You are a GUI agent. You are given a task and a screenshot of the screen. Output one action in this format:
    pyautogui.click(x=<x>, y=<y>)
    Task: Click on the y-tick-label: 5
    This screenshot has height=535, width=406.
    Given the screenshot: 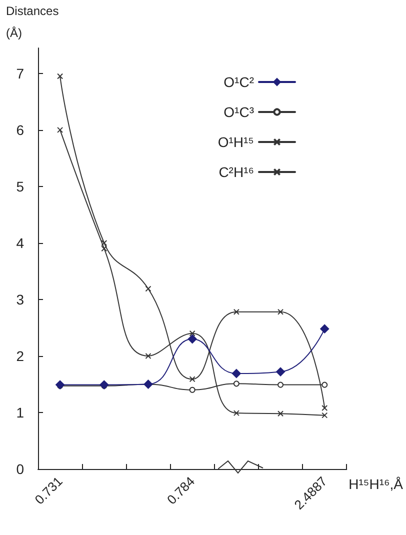 What is the action you would take?
    pyautogui.click(x=20, y=186)
    